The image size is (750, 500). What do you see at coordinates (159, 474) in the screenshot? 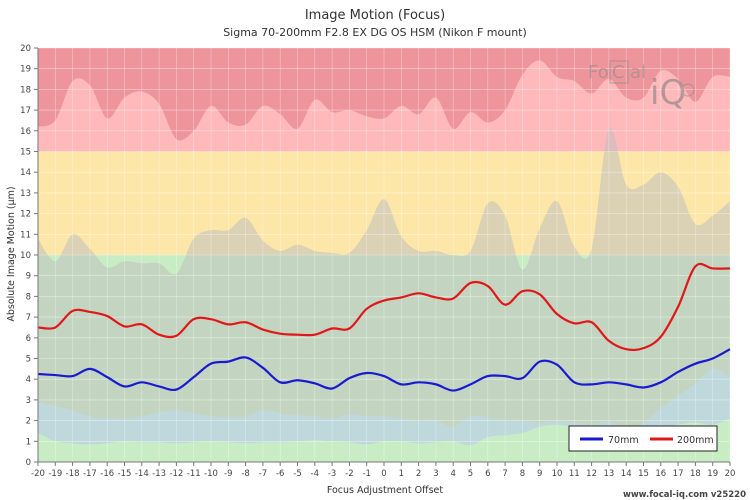
I see `x-tick-label--13: -13` at bounding box center [159, 474].